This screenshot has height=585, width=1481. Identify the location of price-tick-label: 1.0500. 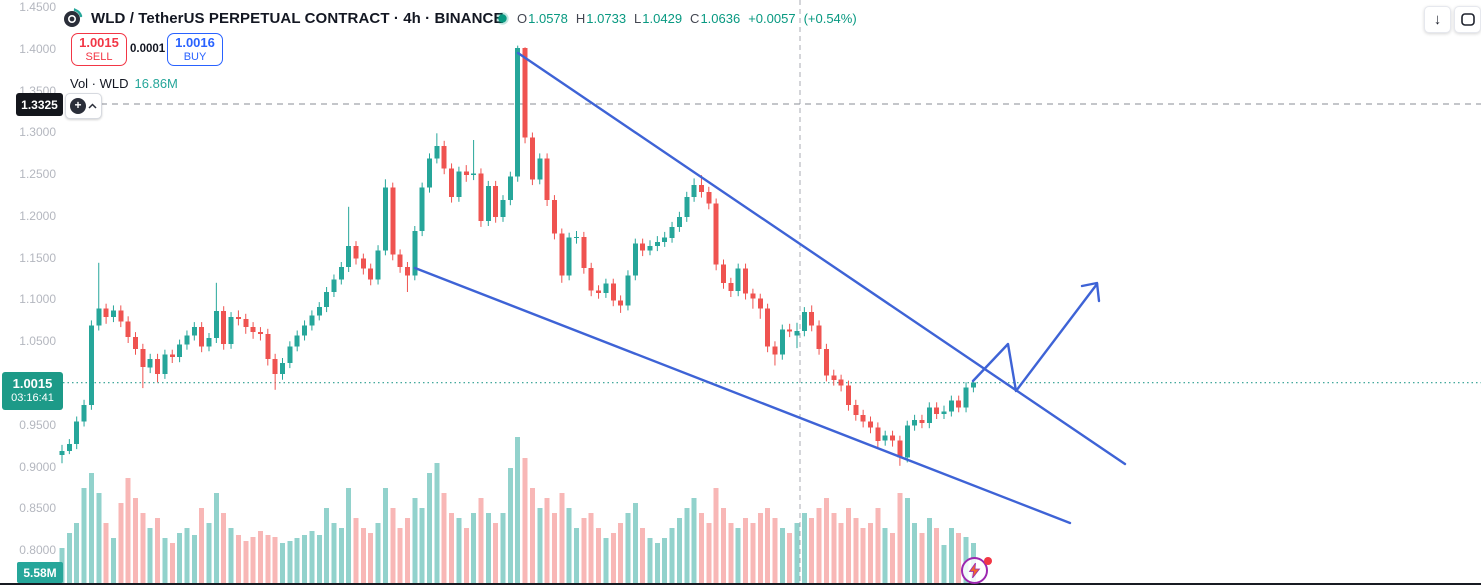
(37, 341).